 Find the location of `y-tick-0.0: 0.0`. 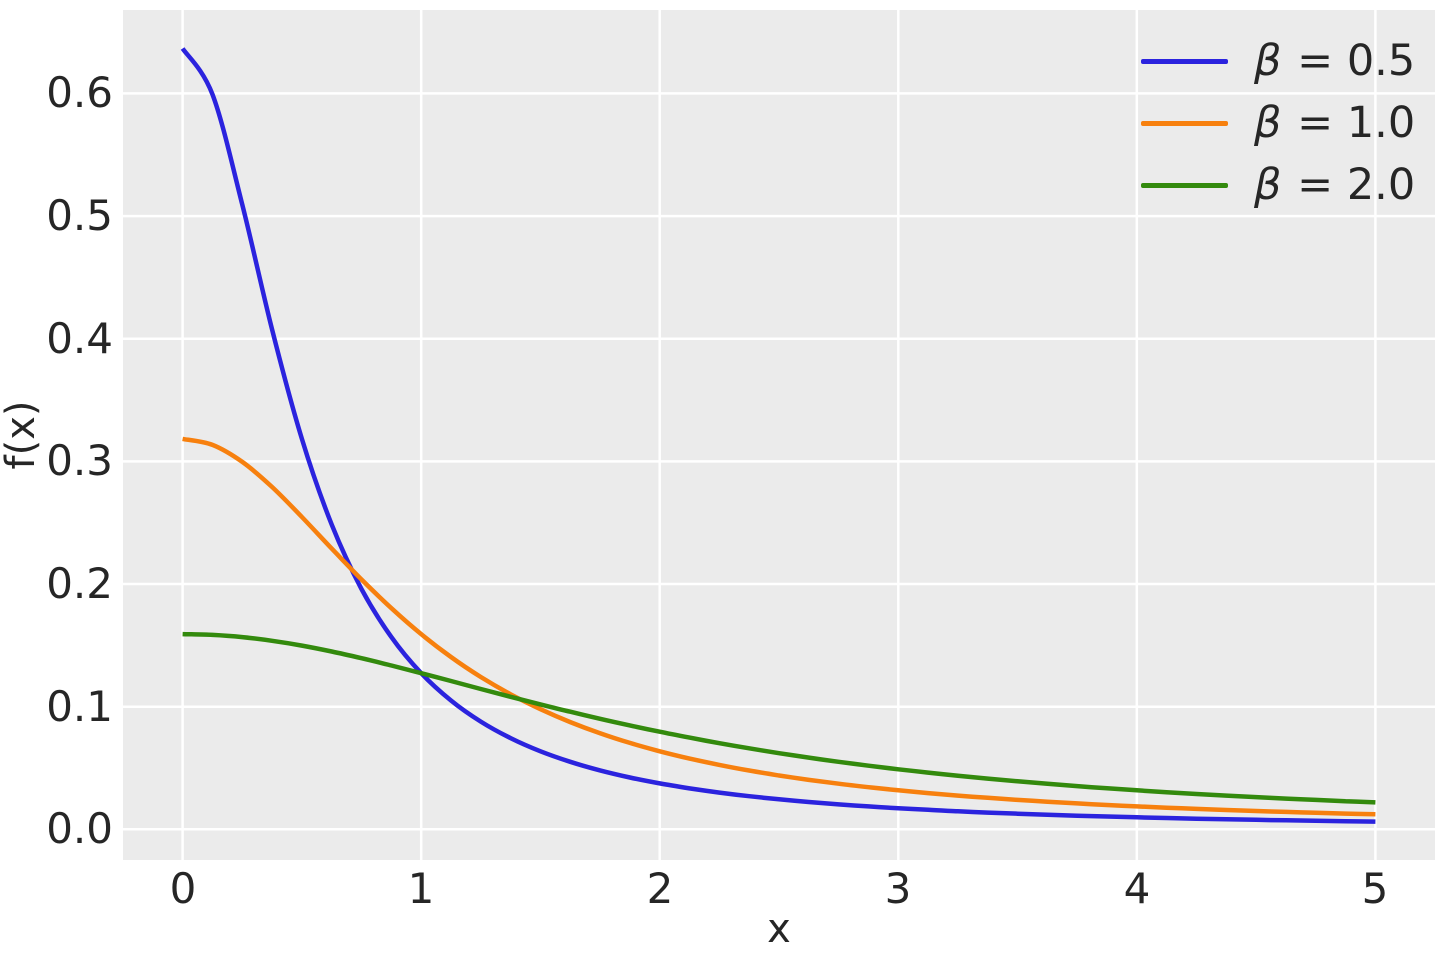

y-tick-0.0: 0.0 is located at coordinates (79, 828).